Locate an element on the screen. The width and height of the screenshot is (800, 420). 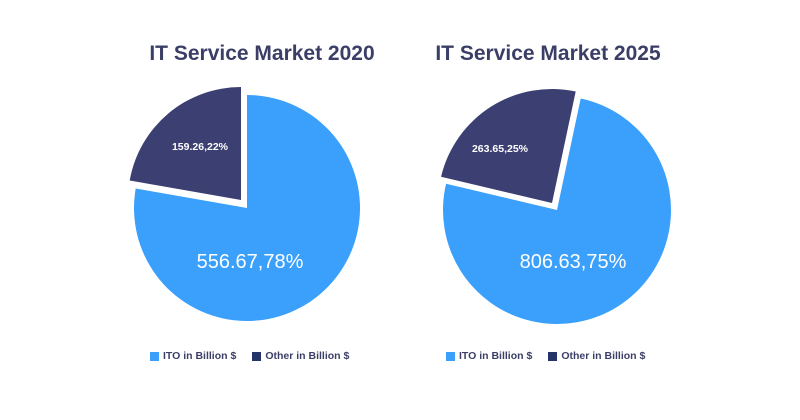
data-label-ito: 806.63,75% is located at coordinates (573, 262).